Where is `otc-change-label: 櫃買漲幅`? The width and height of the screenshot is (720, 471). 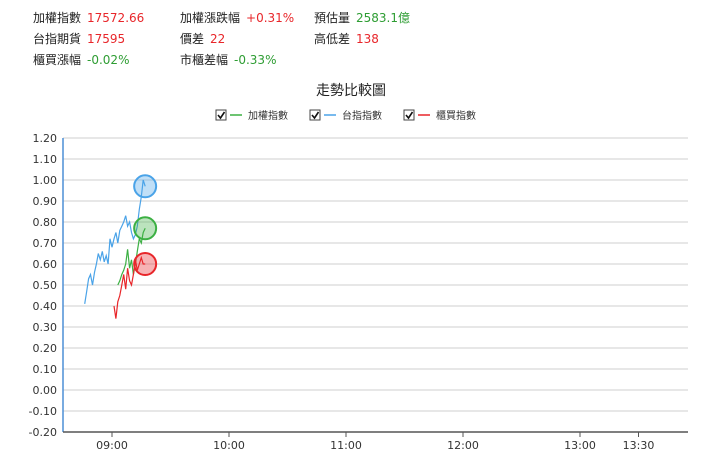
otc-change-label: 櫃買漲幅 is located at coordinates (57, 60).